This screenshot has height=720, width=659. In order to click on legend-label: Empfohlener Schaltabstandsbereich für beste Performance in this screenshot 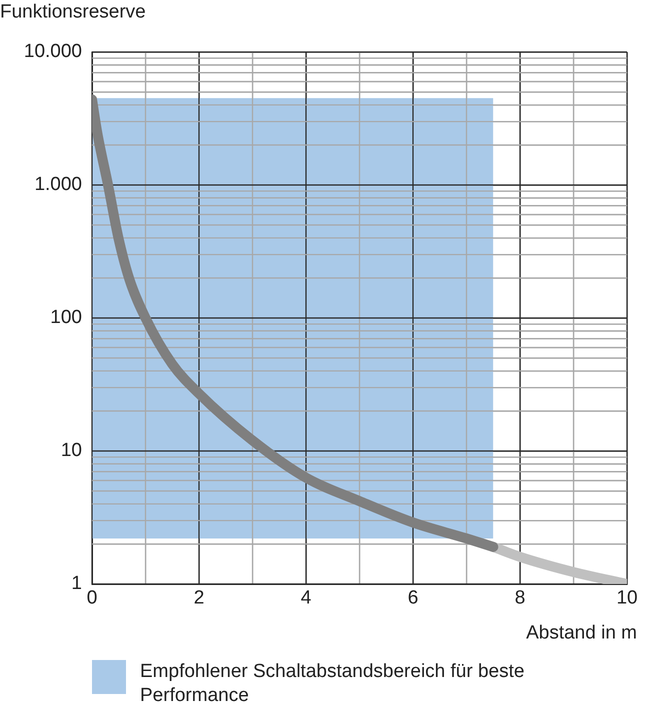, I will do `click(333, 684)`.